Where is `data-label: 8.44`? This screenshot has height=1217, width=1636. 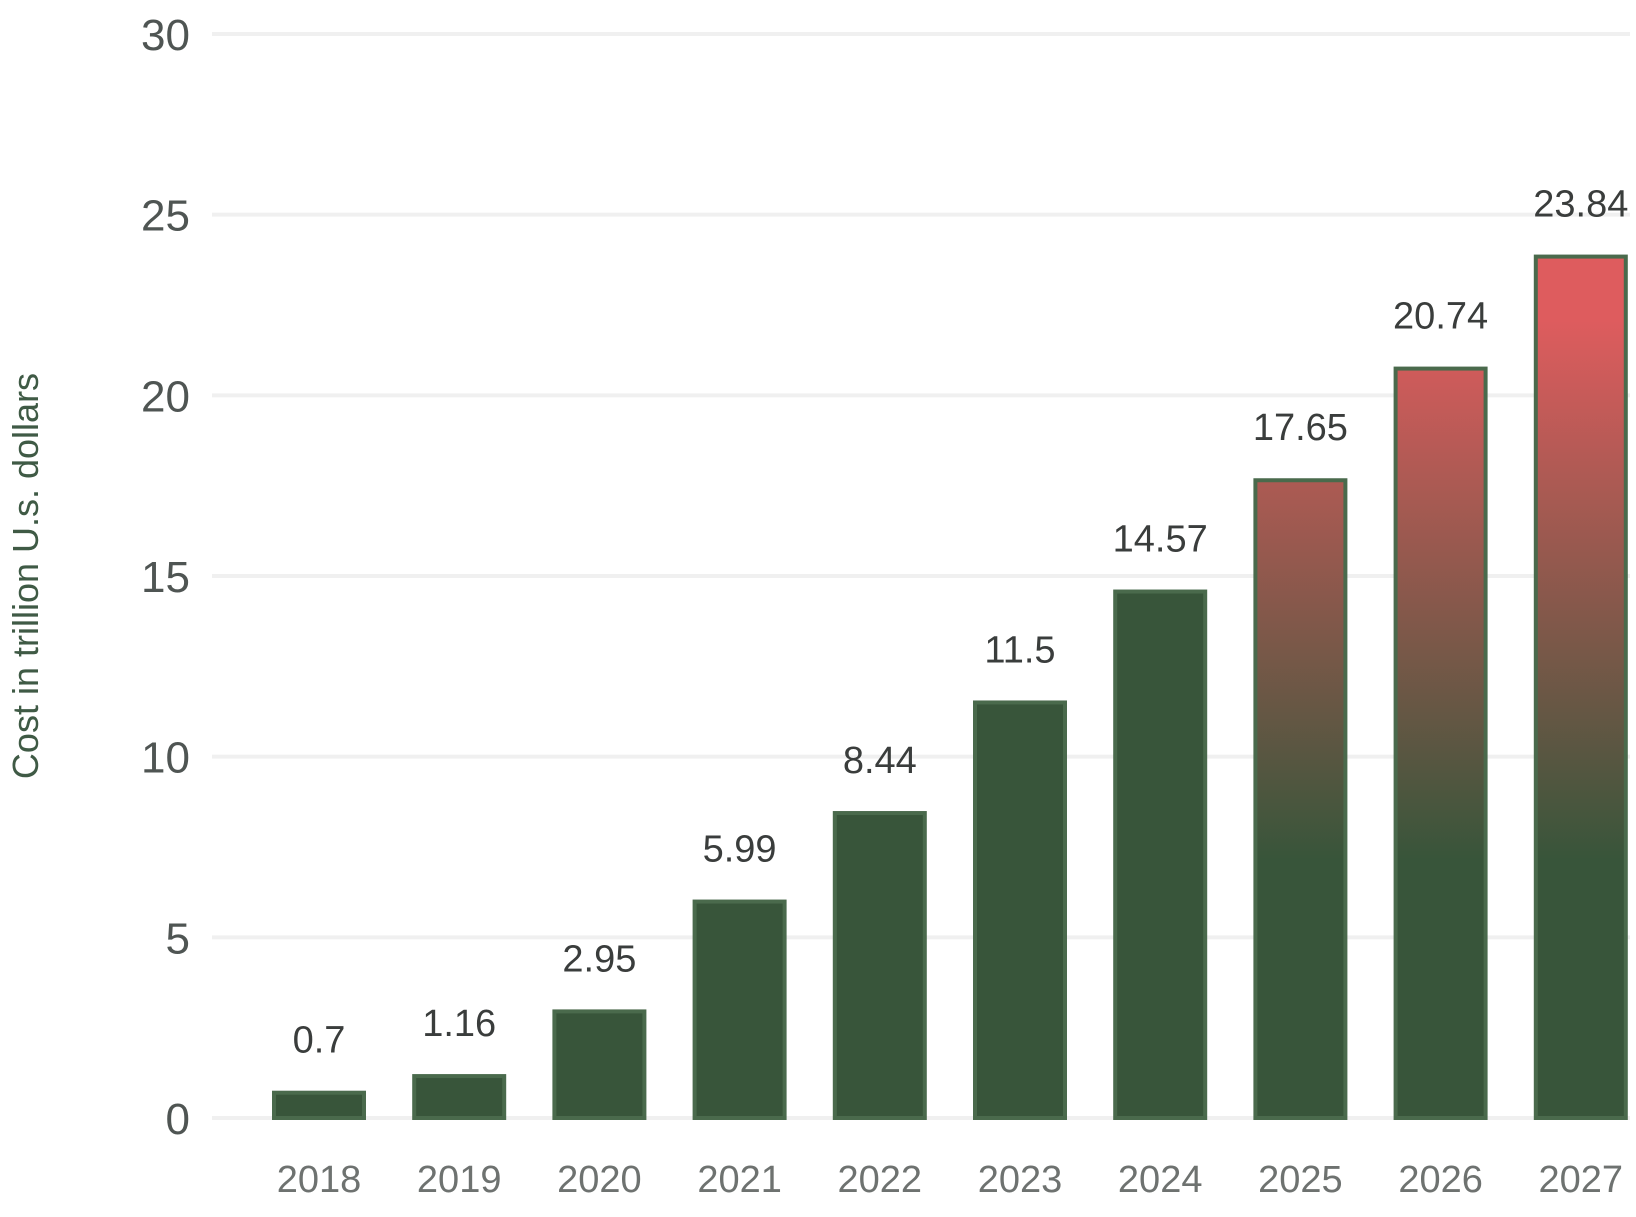 data-label: 8.44 is located at coordinates (880, 761).